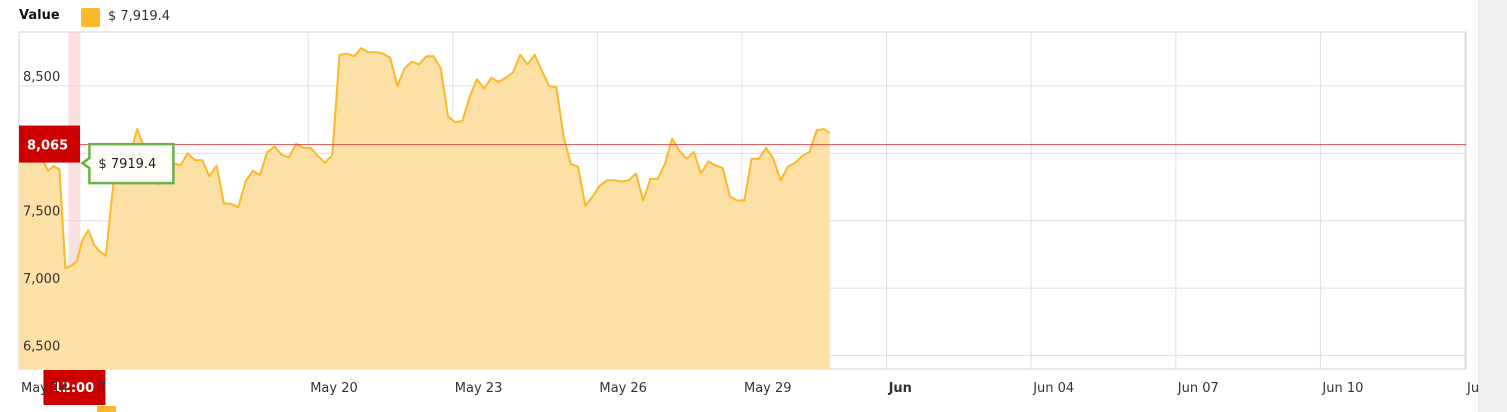 Image resolution: width=1507 pixels, height=412 pixels. What do you see at coordinates (1053, 388) in the screenshot?
I see `x-tick-label: Jun 04` at bounding box center [1053, 388].